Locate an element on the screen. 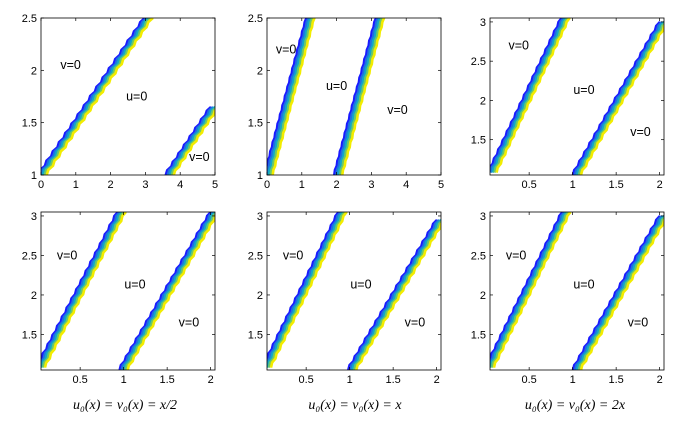 The width and height of the screenshot is (679, 427). caption-right: u₀(x) = v₀(x) = 2x is located at coordinates (575, 406).